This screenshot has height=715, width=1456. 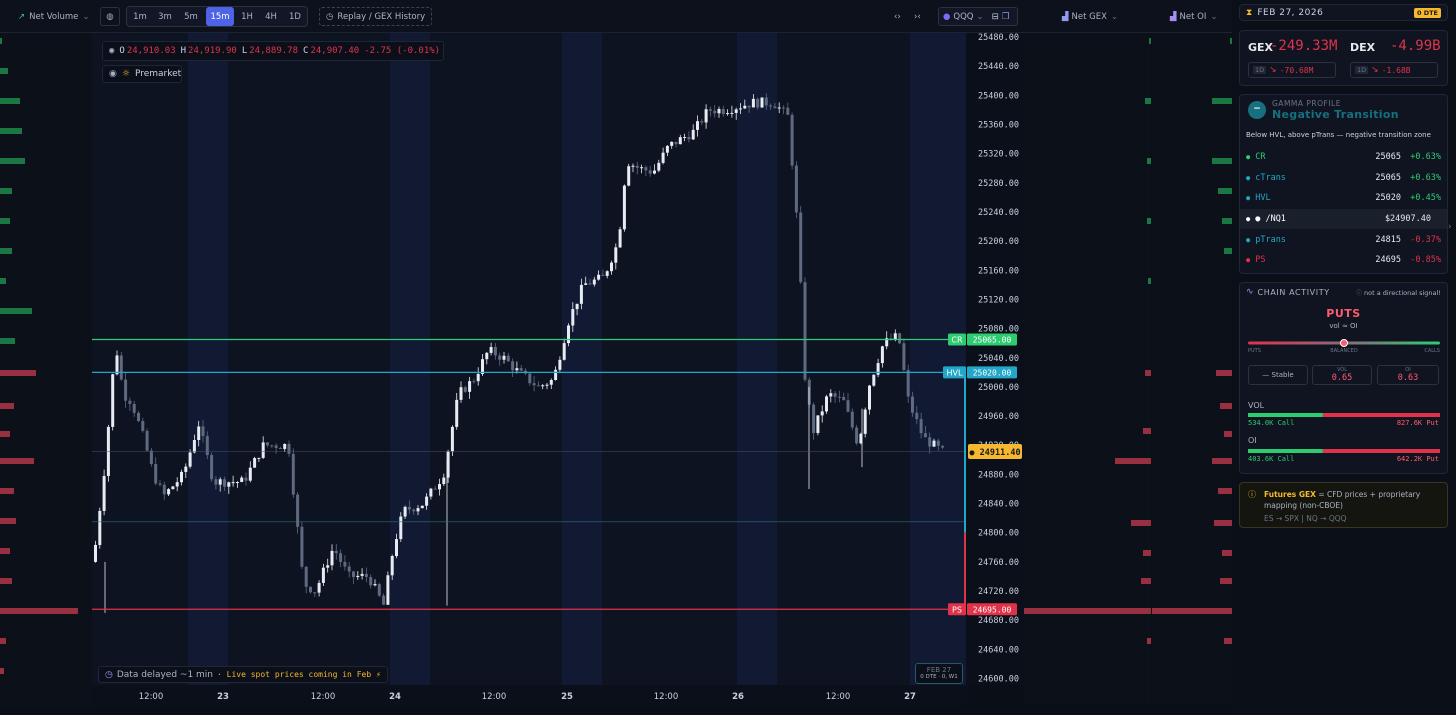 What do you see at coordinates (992, 609) in the screenshot?
I see `level-price-label: 24695.00` at bounding box center [992, 609].